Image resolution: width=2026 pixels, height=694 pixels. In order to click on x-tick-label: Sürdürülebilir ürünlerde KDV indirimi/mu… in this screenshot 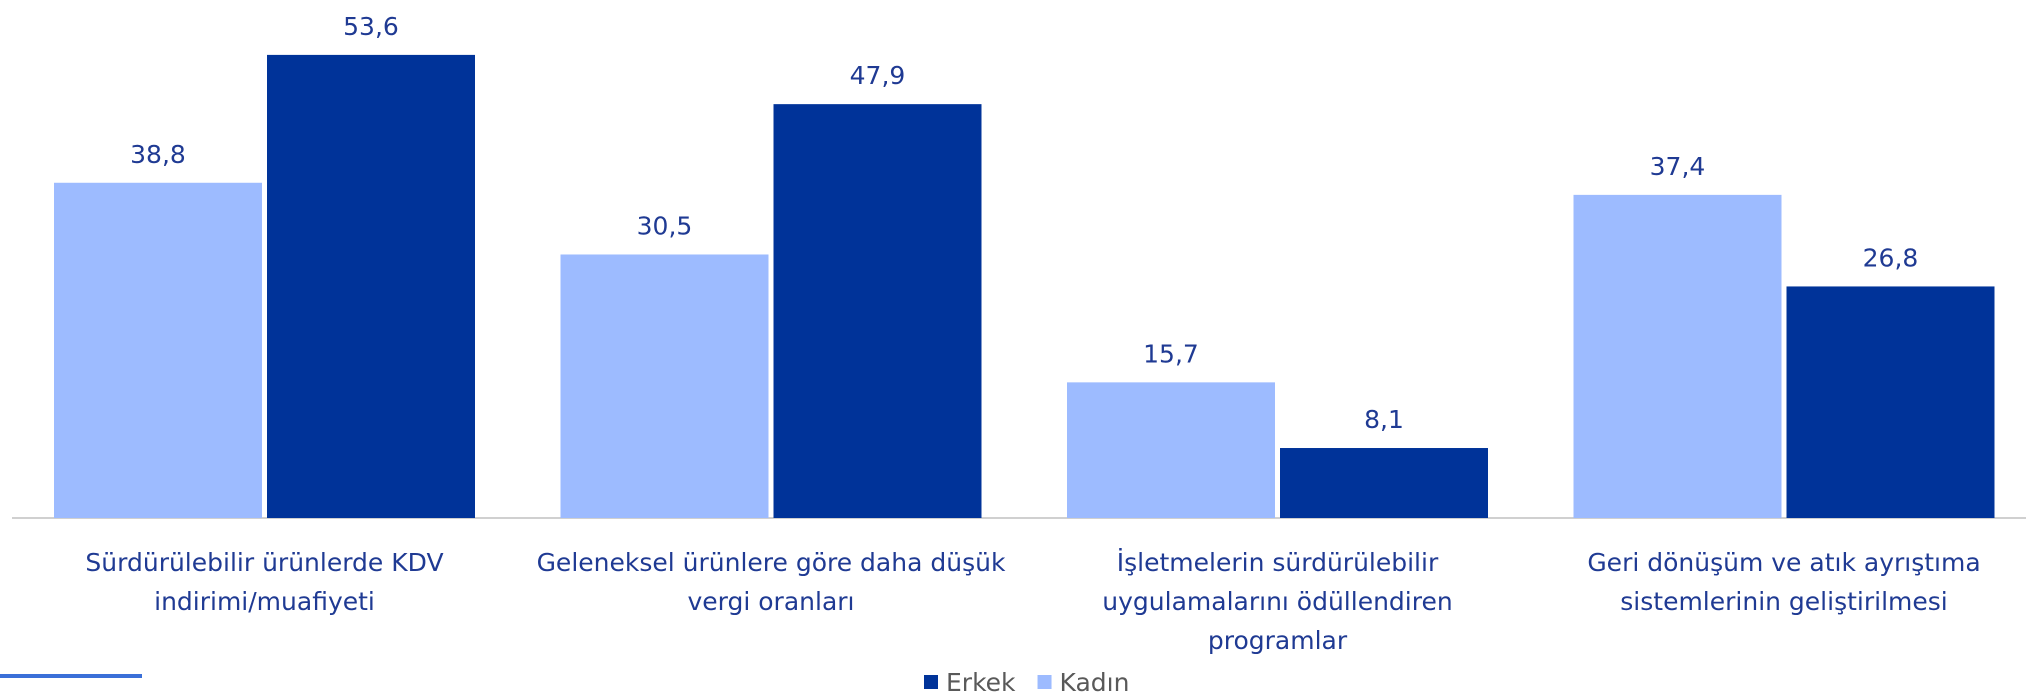, I will do `click(264, 582)`.